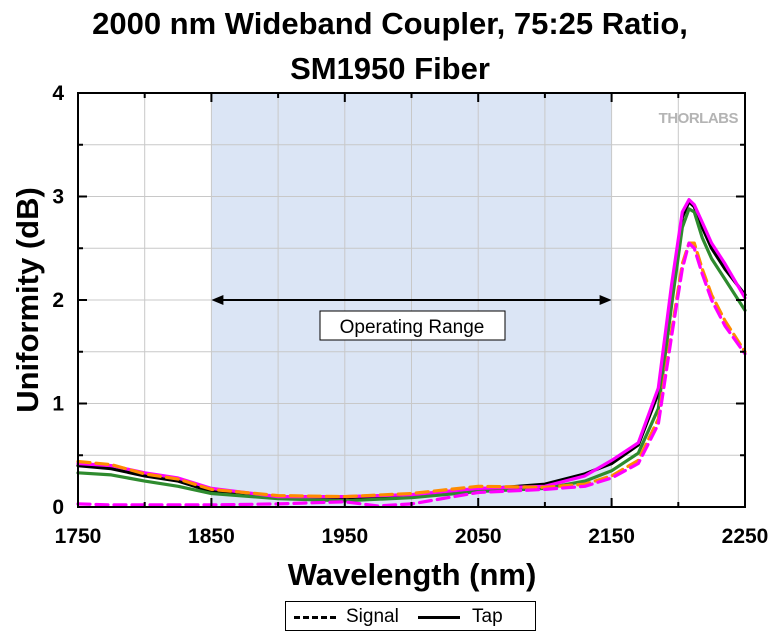  What do you see at coordinates (315, 617) in the screenshot?
I see `legend-signal-swatch` at bounding box center [315, 617].